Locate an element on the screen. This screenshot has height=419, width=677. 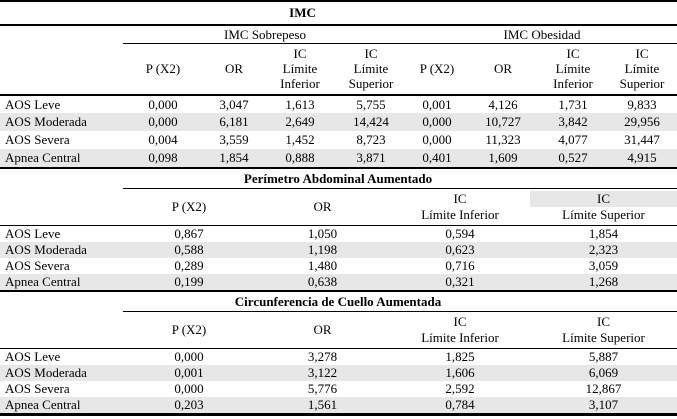
cell-value: 0,289 is located at coordinates (189, 265).